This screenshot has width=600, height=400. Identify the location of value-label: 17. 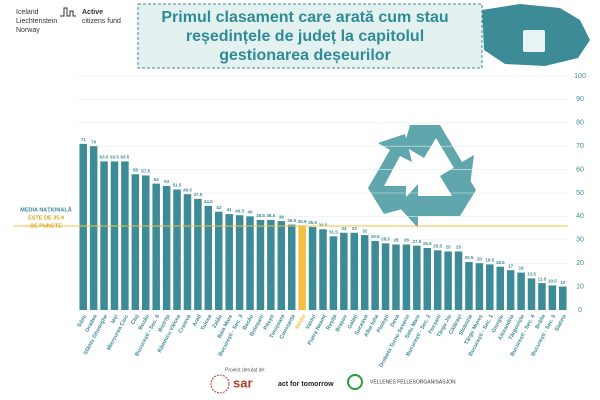
(511, 265).